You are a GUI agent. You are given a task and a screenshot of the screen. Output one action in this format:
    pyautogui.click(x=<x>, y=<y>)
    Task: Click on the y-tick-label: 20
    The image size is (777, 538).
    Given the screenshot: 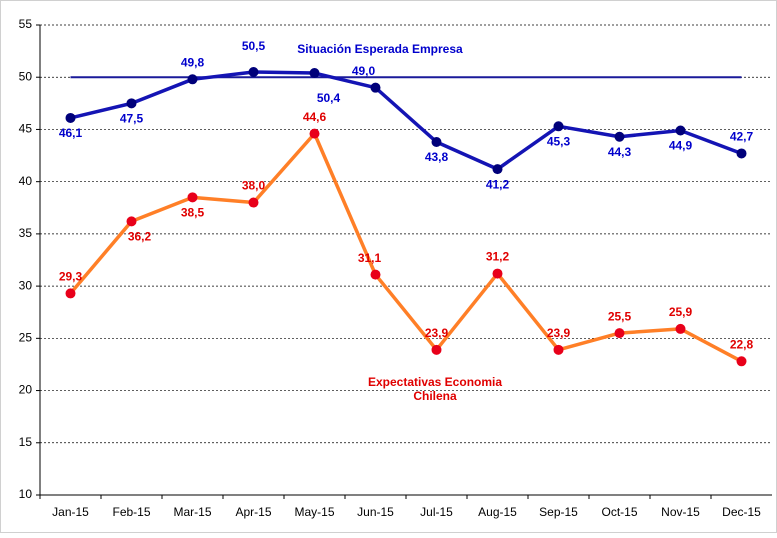 What is the action you would take?
    pyautogui.click(x=26, y=390)
    